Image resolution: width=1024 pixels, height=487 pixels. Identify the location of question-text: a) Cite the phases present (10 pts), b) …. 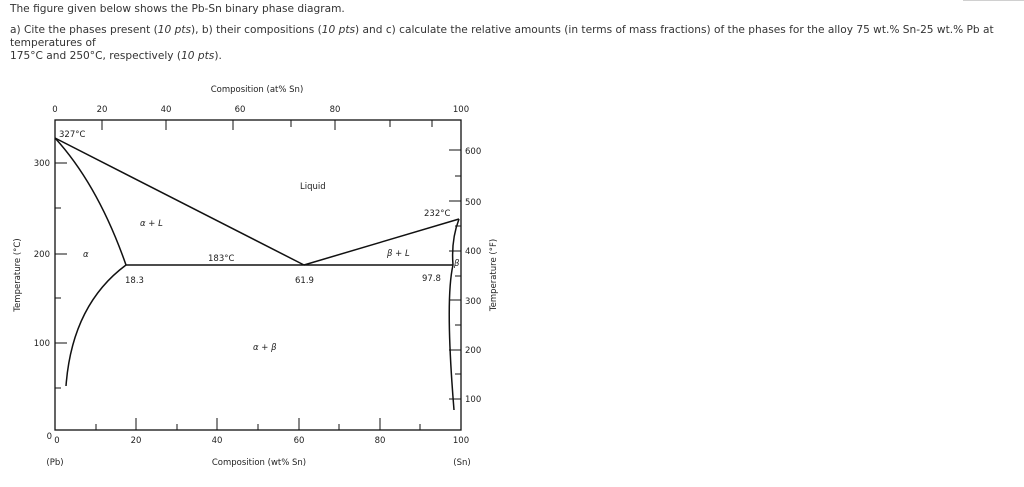
(510, 43).